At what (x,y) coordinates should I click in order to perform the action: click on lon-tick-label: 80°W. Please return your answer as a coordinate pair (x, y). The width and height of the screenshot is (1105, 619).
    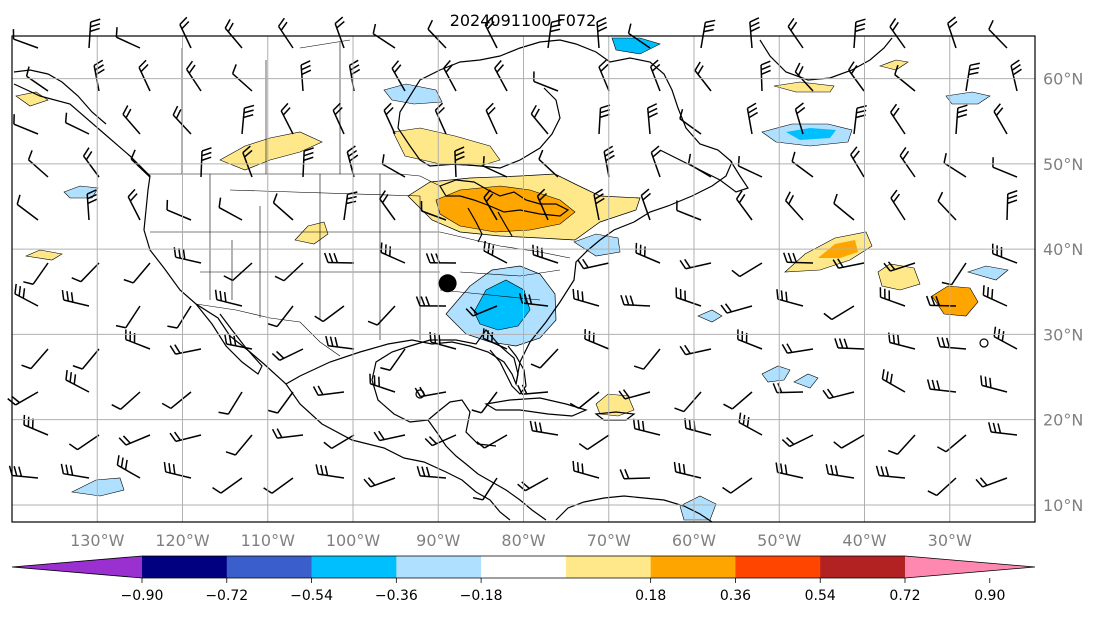
    Looking at the image, I should click on (523, 540).